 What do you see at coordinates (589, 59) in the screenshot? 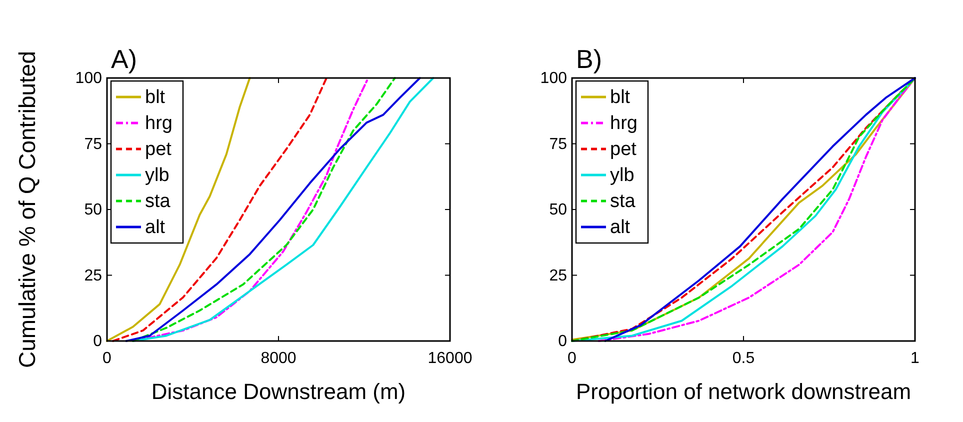
I see `chart-title: B)` at bounding box center [589, 59].